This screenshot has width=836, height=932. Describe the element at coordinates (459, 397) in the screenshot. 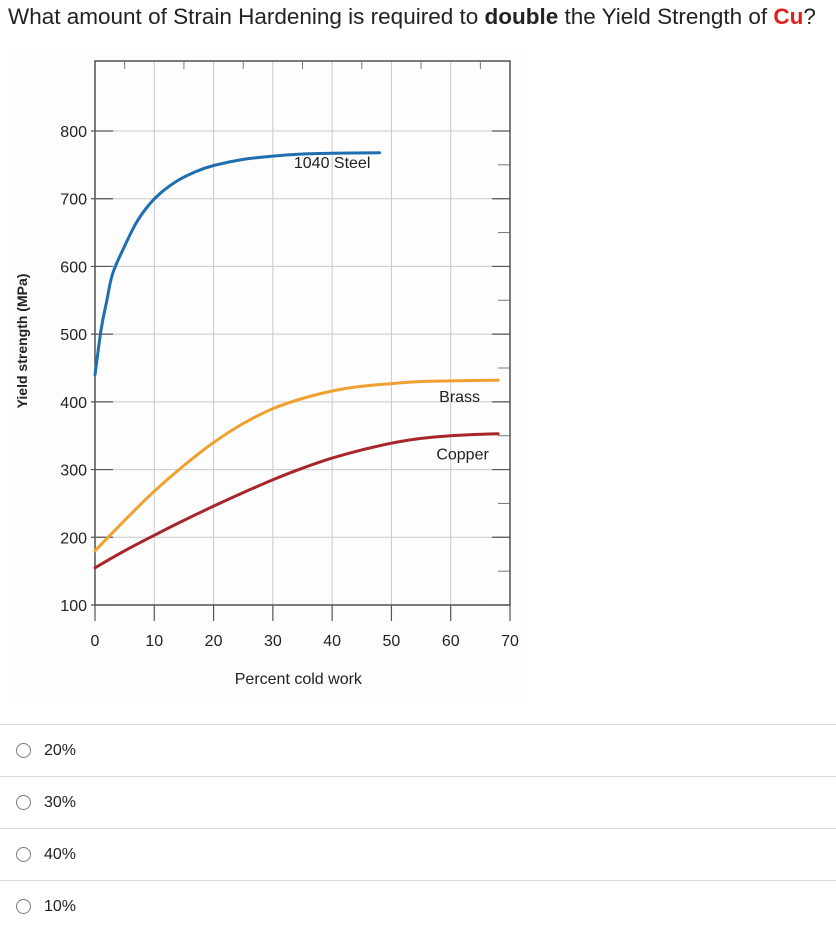

I see `series-label-brass: Brass` at that location.